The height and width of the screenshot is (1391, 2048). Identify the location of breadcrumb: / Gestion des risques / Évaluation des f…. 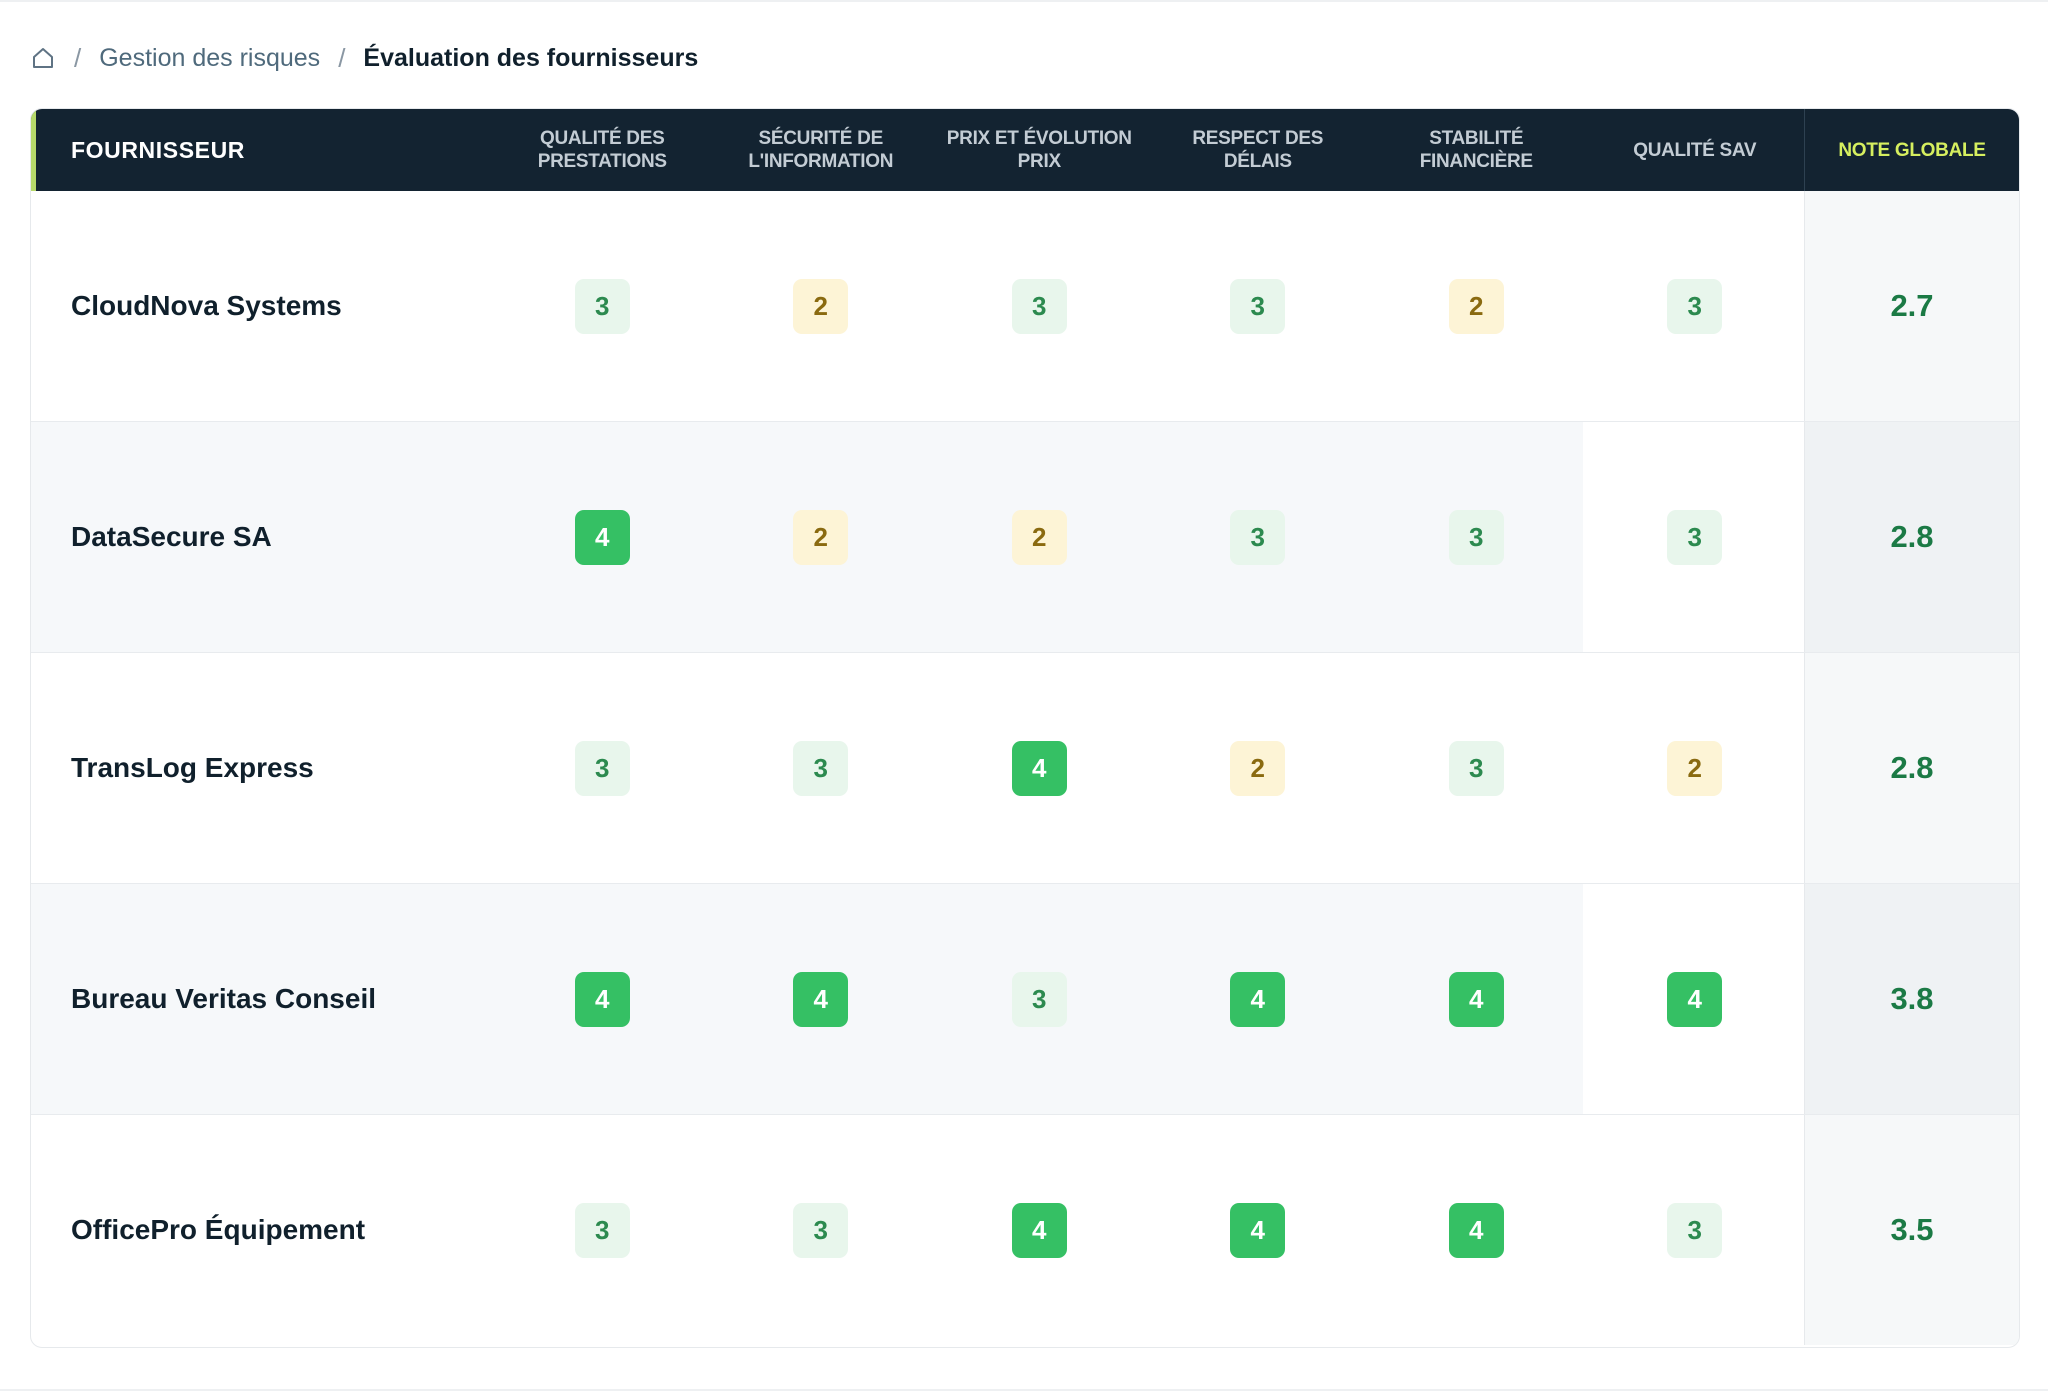
(364, 58).